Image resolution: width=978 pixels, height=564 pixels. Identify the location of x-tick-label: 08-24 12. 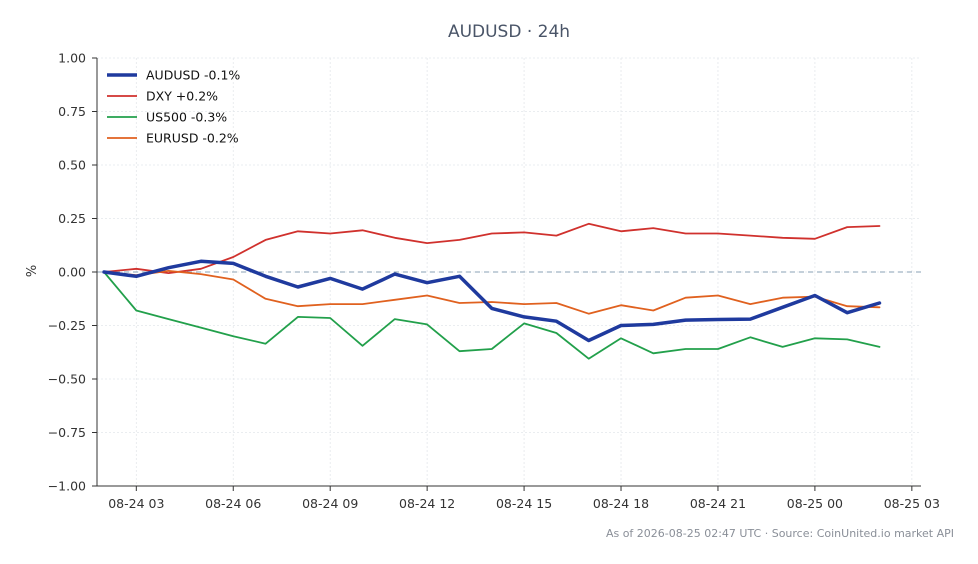
(427, 503).